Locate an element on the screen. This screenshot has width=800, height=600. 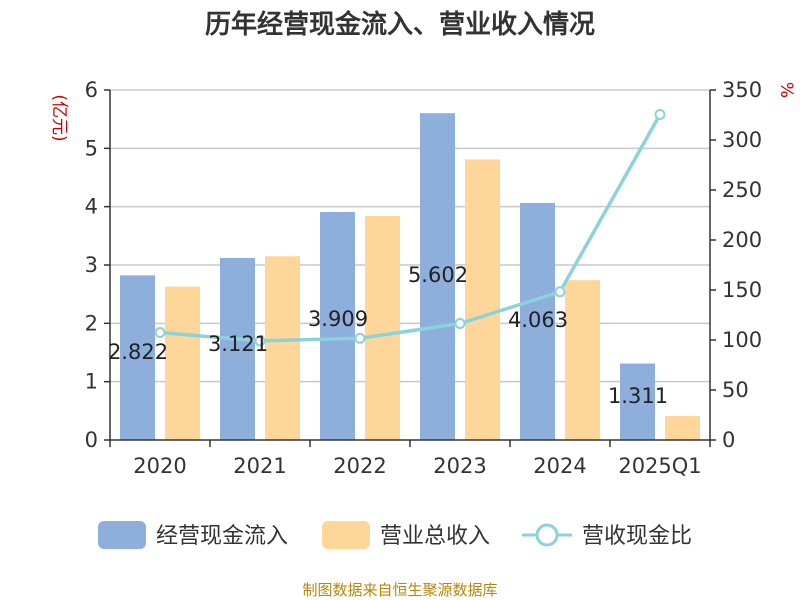
legend-label-cash-inflow: 经营现金流入 is located at coordinates (222, 536).